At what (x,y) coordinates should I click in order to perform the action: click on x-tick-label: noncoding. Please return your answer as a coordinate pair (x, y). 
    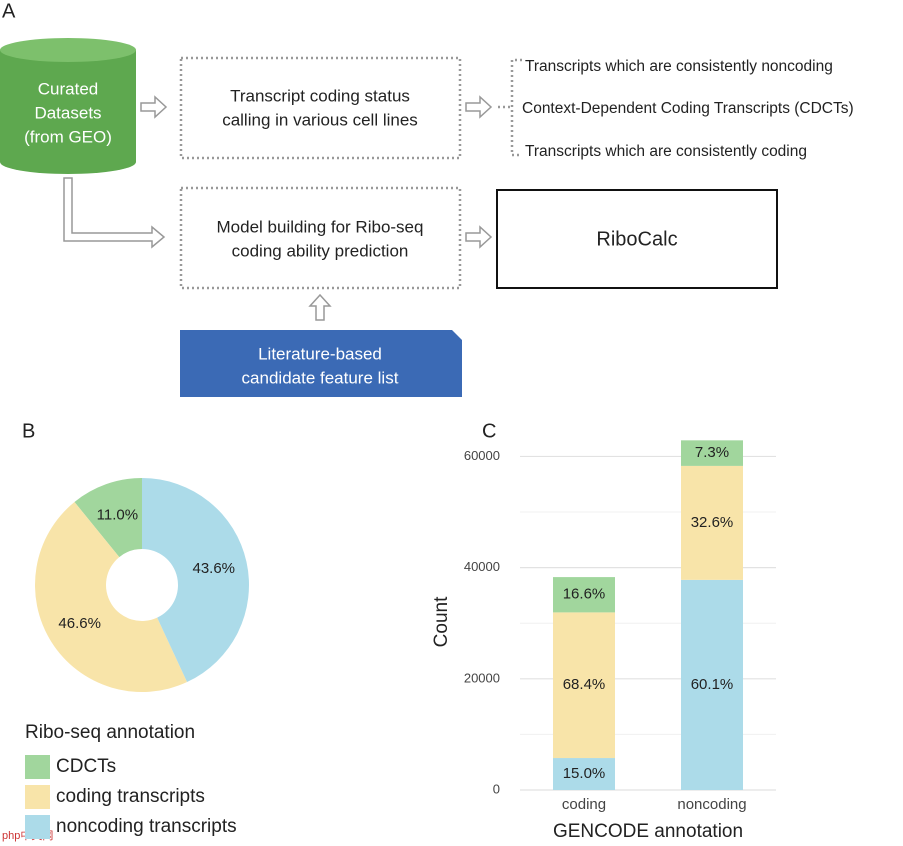
    Looking at the image, I should click on (711, 804).